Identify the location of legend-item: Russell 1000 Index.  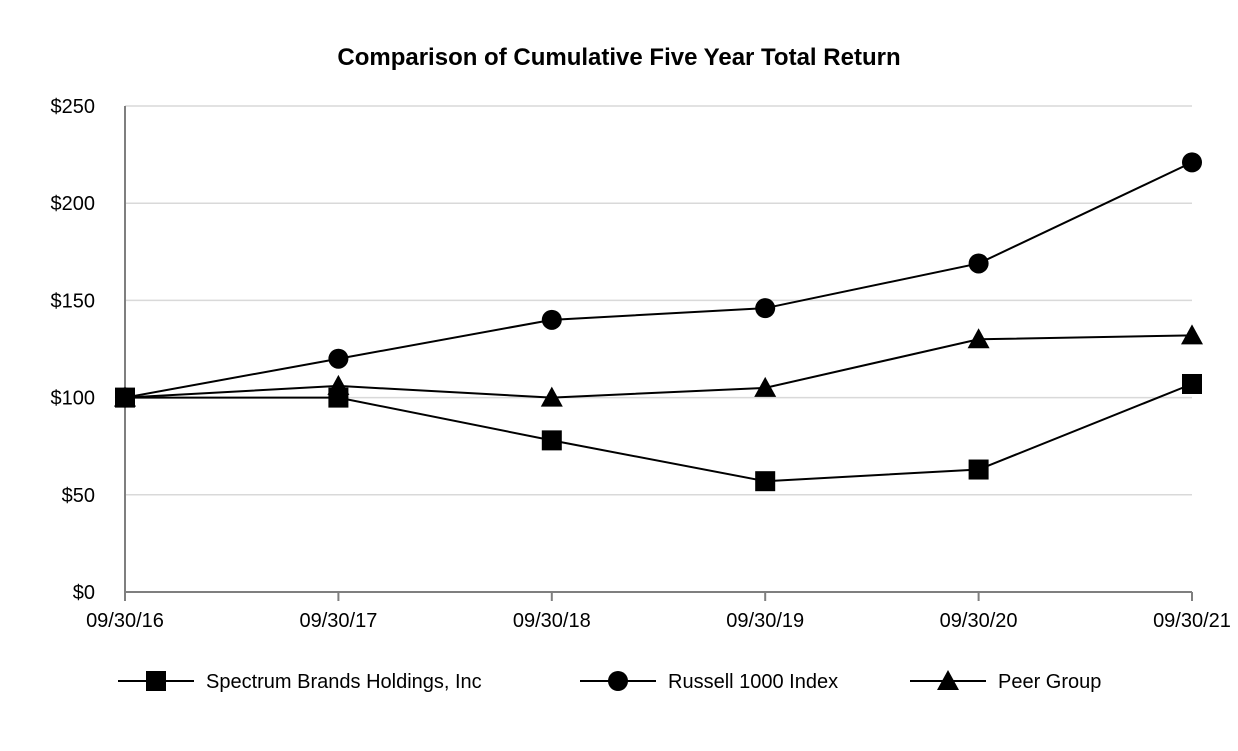
(709, 682).